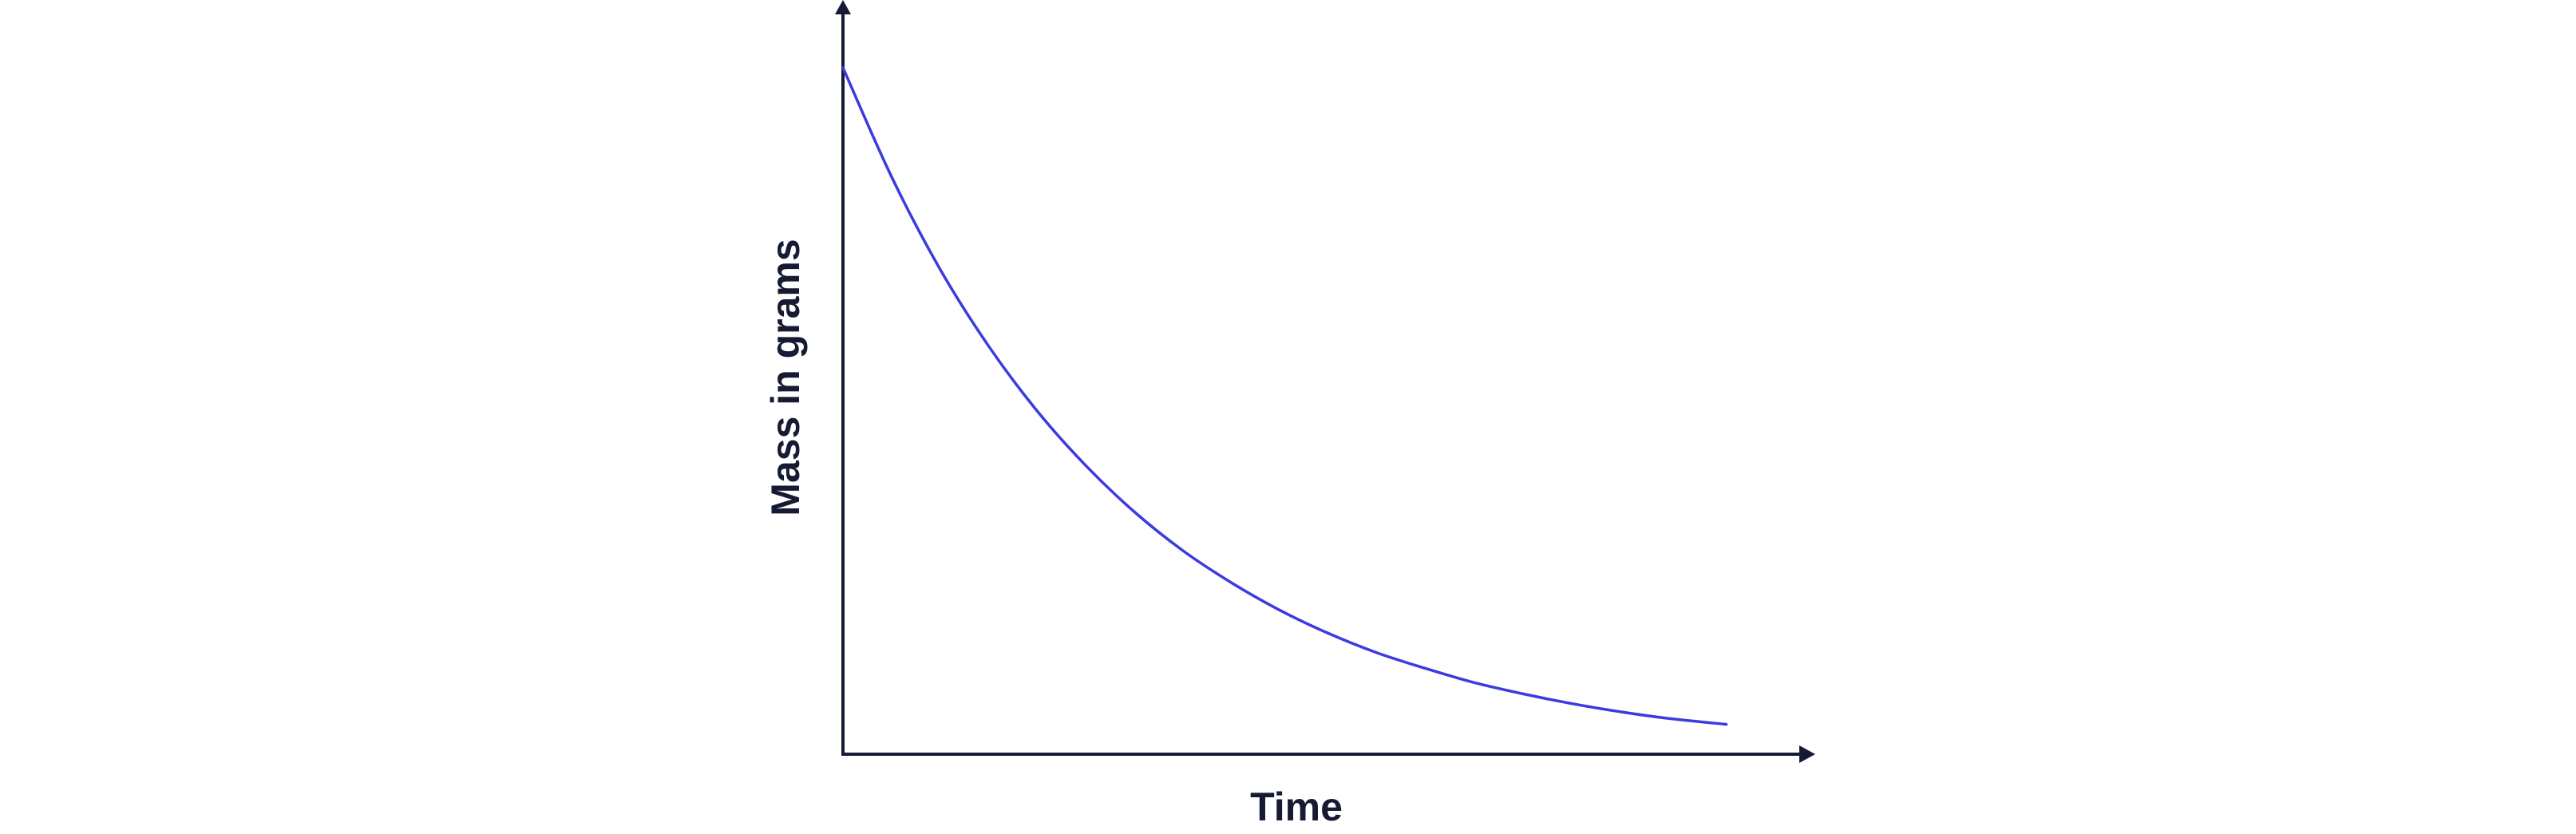 Image resolution: width=2576 pixels, height=834 pixels. What do you see at coordinates (785, 377) in the screenshot?
I see `y-axis-label: Mass in grams` at bounding box center [785, 377].